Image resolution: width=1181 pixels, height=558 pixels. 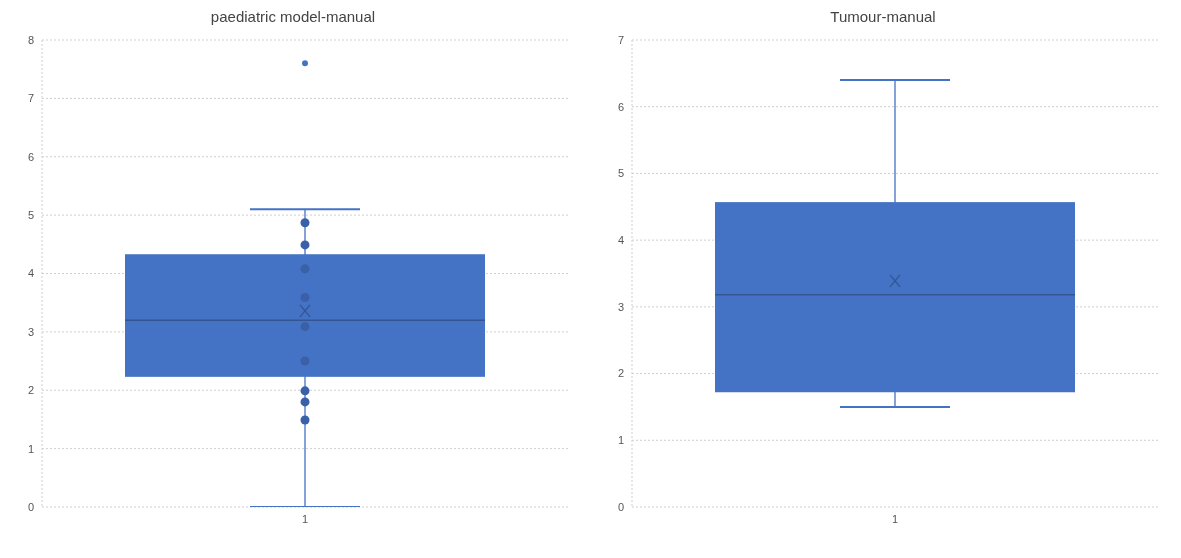 I want to click on chart-title: Tumour-manual, so click(x=883, y=17).